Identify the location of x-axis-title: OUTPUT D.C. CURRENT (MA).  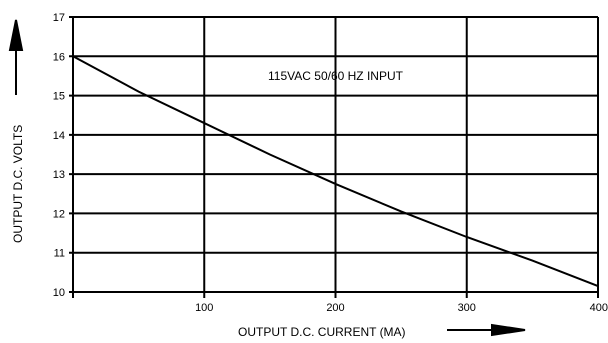
(322, 332).